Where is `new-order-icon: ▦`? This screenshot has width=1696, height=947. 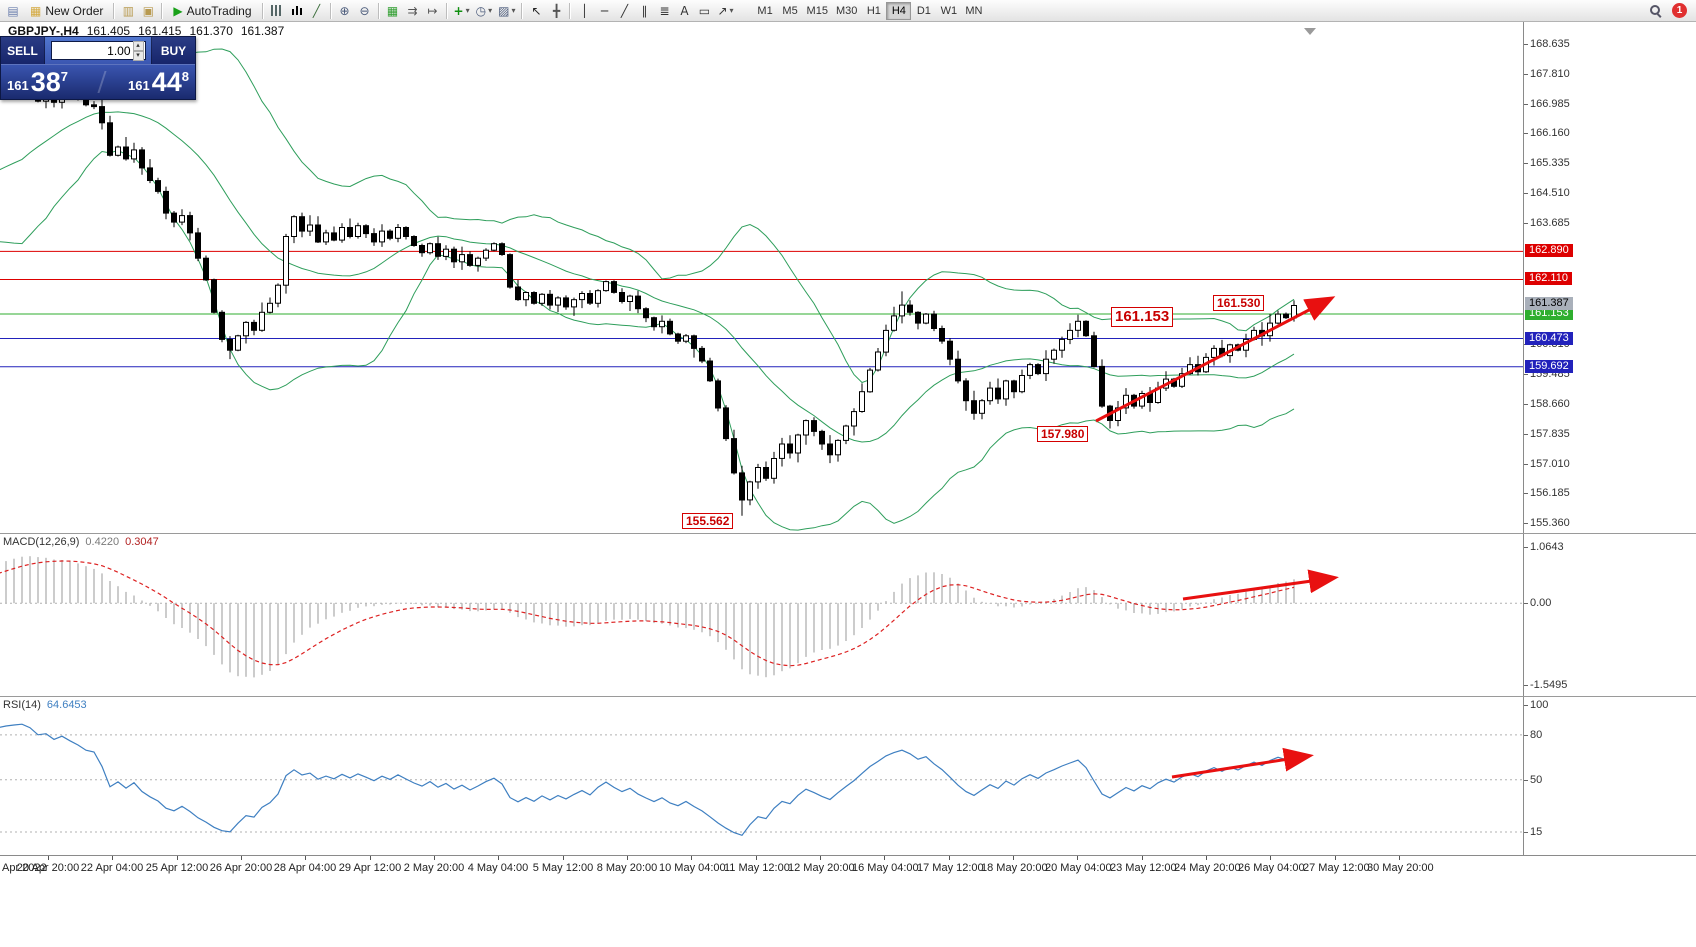 new-order-icon: ▦ is located at coordinates (36, 10).